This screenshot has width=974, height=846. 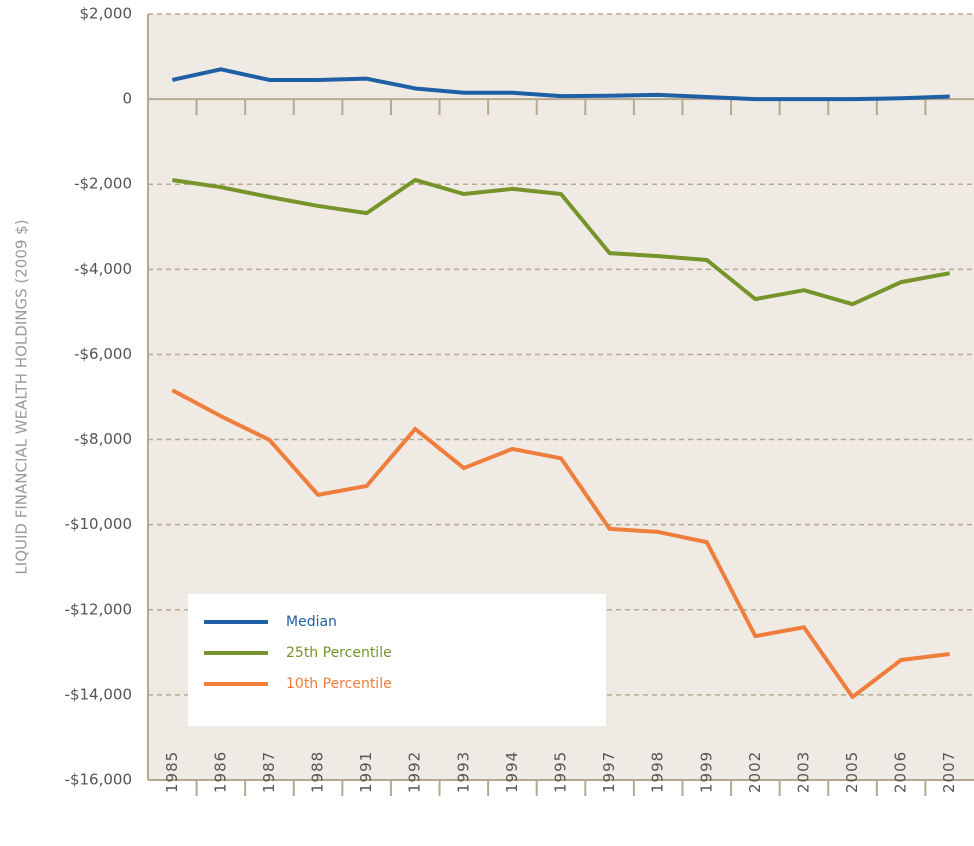 What do you see at coordinates (318, 772) in the screenshot?
I see `x-tick-label: 1988` at bounding box center [318, 772].